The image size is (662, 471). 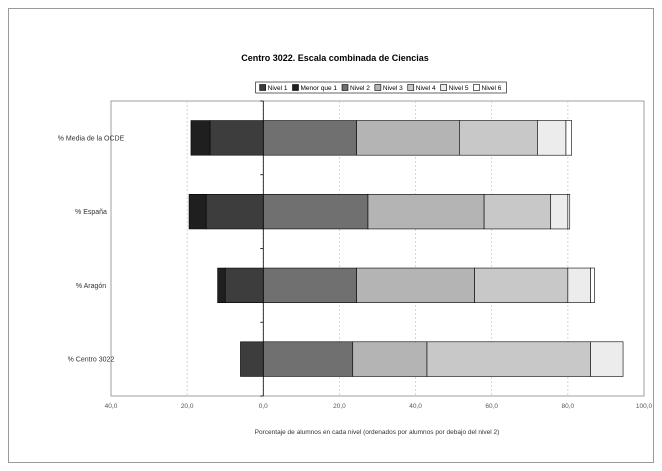 I want to click on category-label: % Aragón, so click(x=91, y=286).